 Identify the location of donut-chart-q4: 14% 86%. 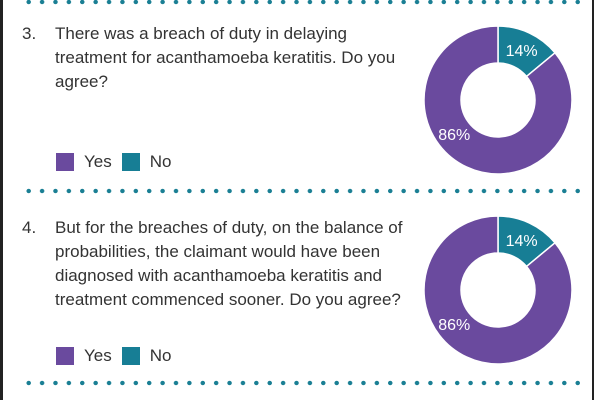
(498, 290).